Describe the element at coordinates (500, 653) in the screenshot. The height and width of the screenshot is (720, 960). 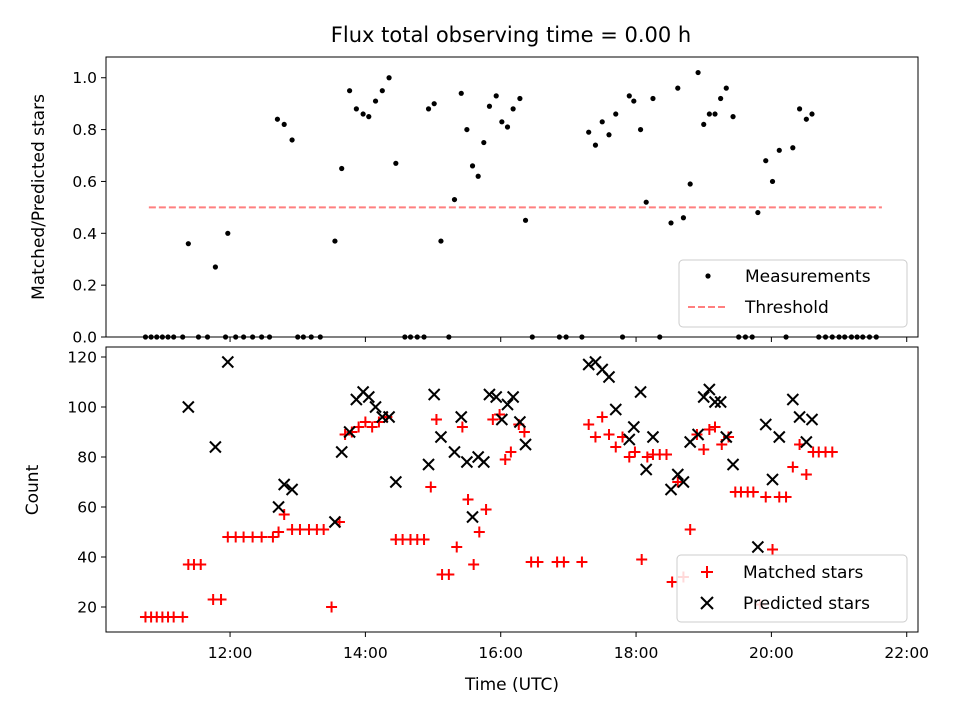
I see `count-x-tick-label: 16:00` at that location.